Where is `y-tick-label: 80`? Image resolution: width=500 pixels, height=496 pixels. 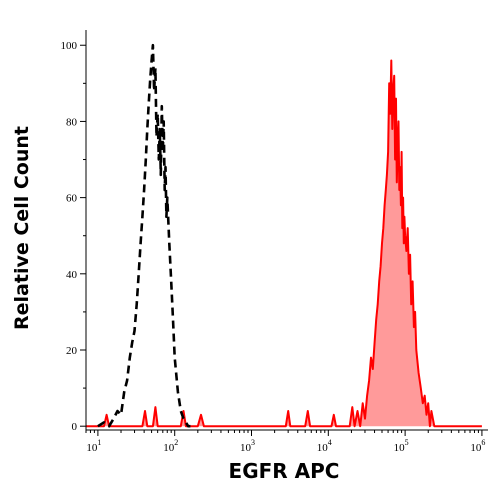 y-tick-label: 80 is located at coordinates (72, 122).